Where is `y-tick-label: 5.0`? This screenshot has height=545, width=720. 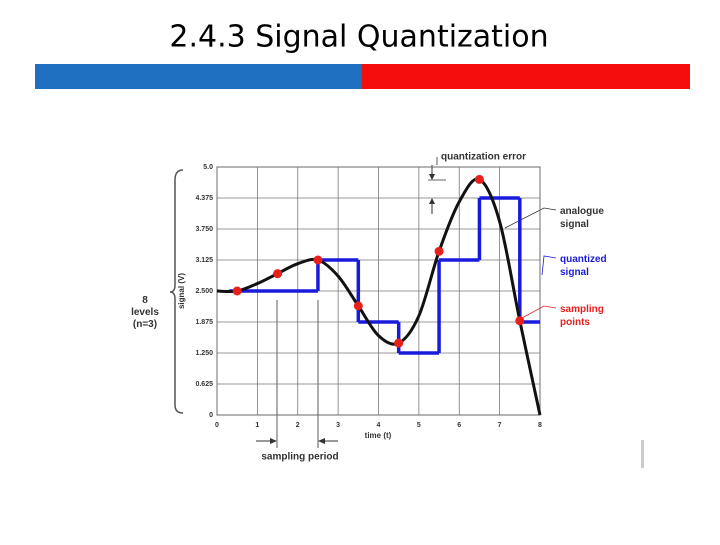
y-tick-label: 5.0 is located at coordinates (208, 167).